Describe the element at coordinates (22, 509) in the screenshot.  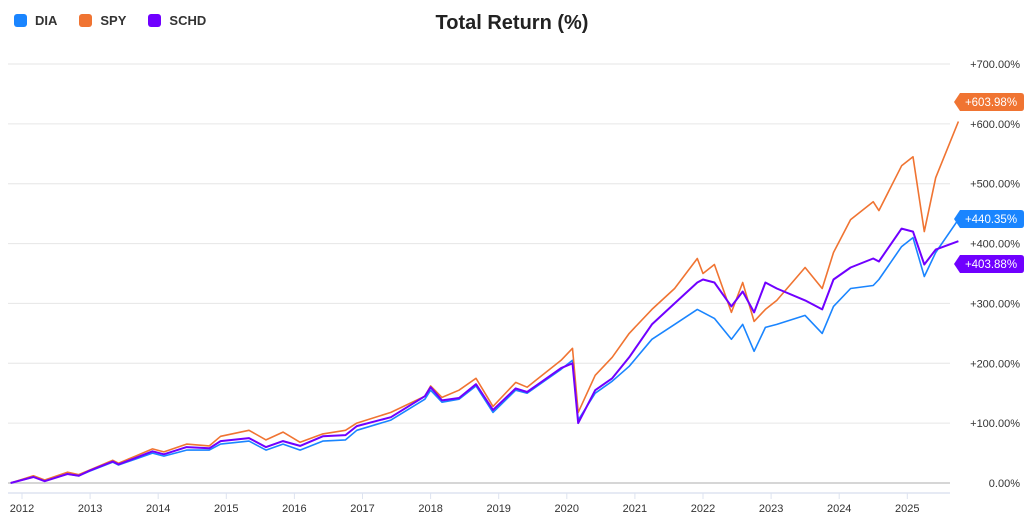
I see `x-tick-label: 2012` at that location.